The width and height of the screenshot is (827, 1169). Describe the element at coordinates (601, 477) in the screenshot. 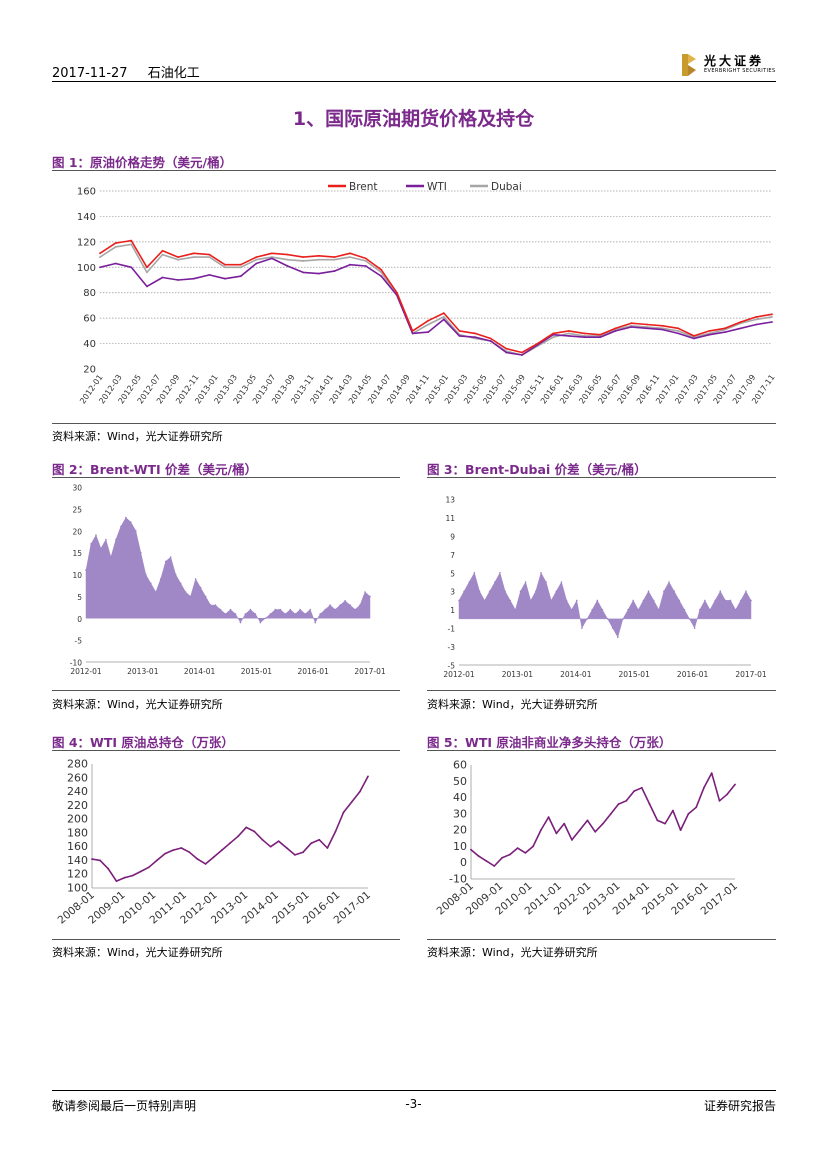

I see `figure-3-rule` at that location.